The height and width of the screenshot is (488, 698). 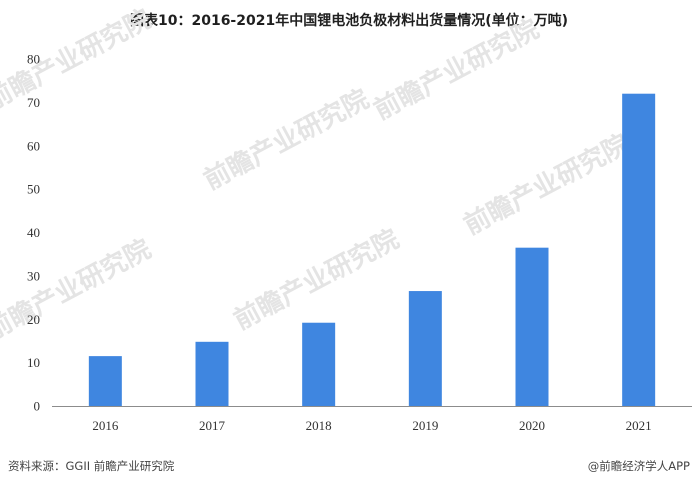 I want to click on bar-2020, so click(x=532, y=326).